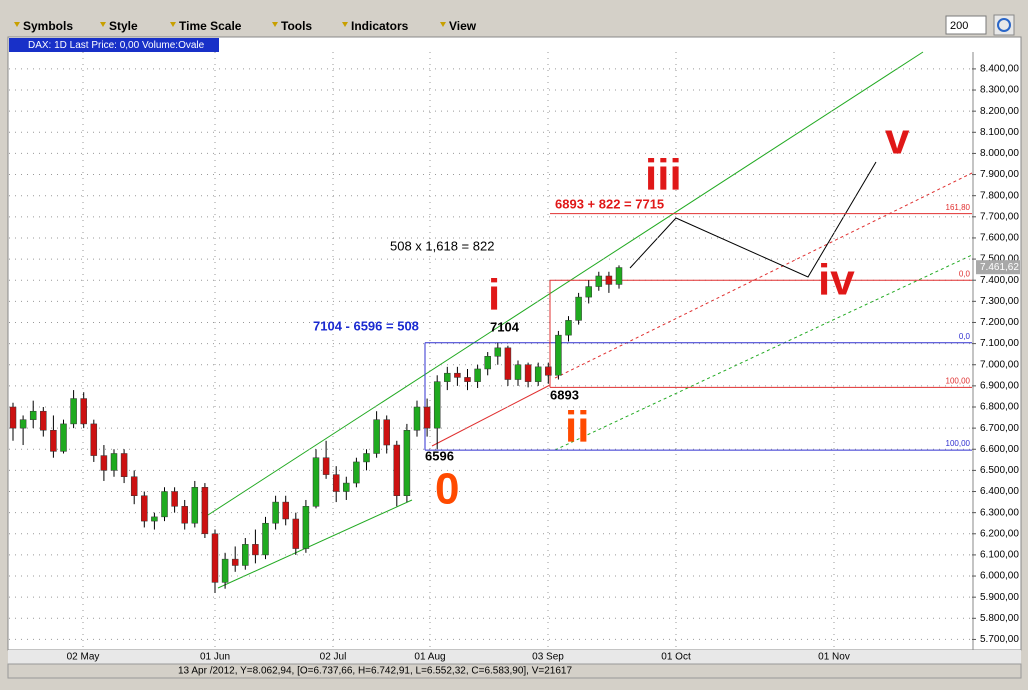  What do you see at coordinates (1004, 25) in the screenshot?
I see `refresh-button` at bounding box center [1004, 25].